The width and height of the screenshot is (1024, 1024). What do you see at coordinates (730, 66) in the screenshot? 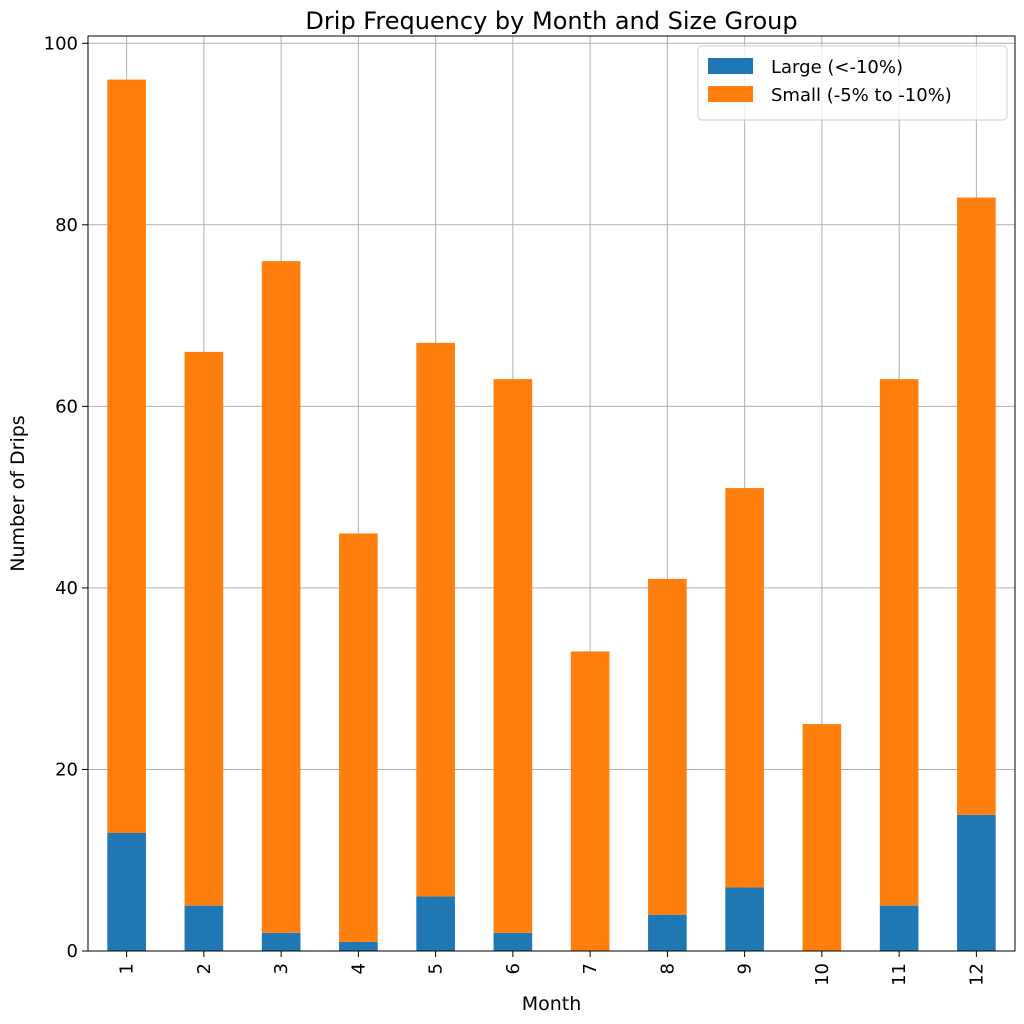
I see `legend-swatch-large` at bounding box center [730, 66].